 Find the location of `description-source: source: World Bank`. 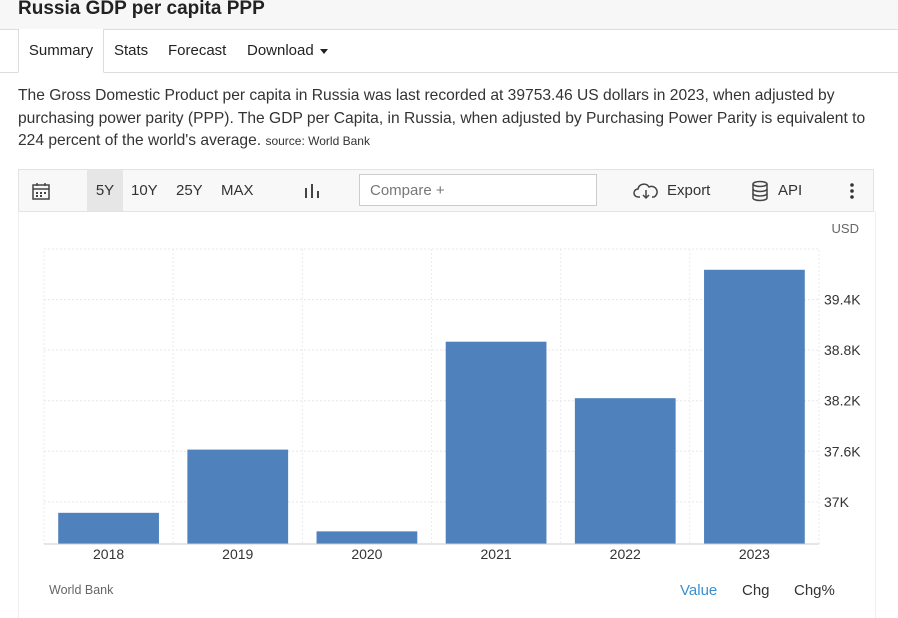

description-source: source: World Bank is located at coordinates (317, 141).